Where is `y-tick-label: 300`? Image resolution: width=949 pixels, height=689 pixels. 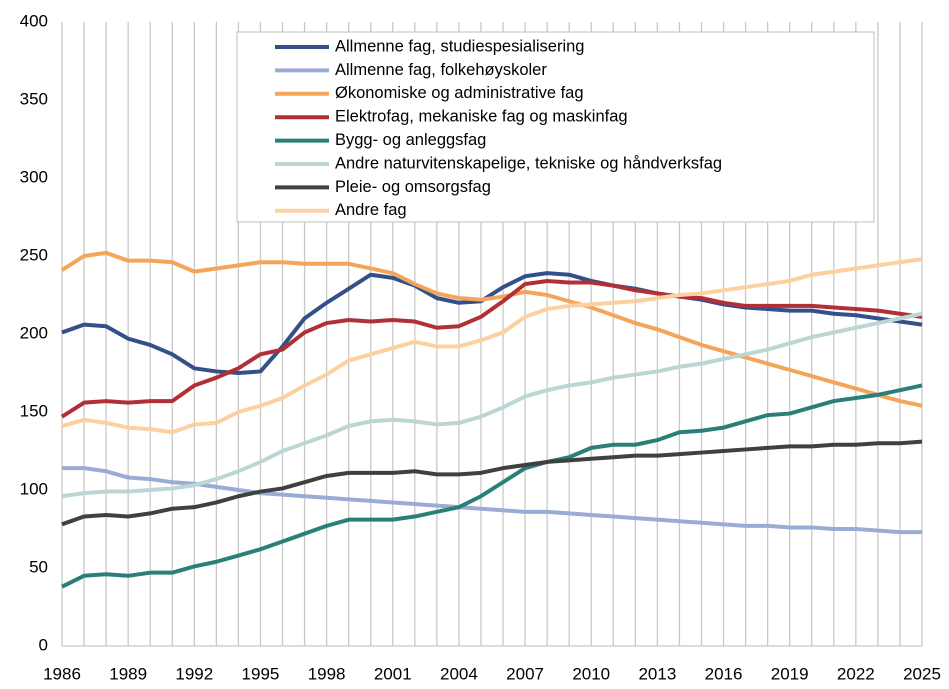 y-tick-label: 300 is located at coordinates (34, 176).